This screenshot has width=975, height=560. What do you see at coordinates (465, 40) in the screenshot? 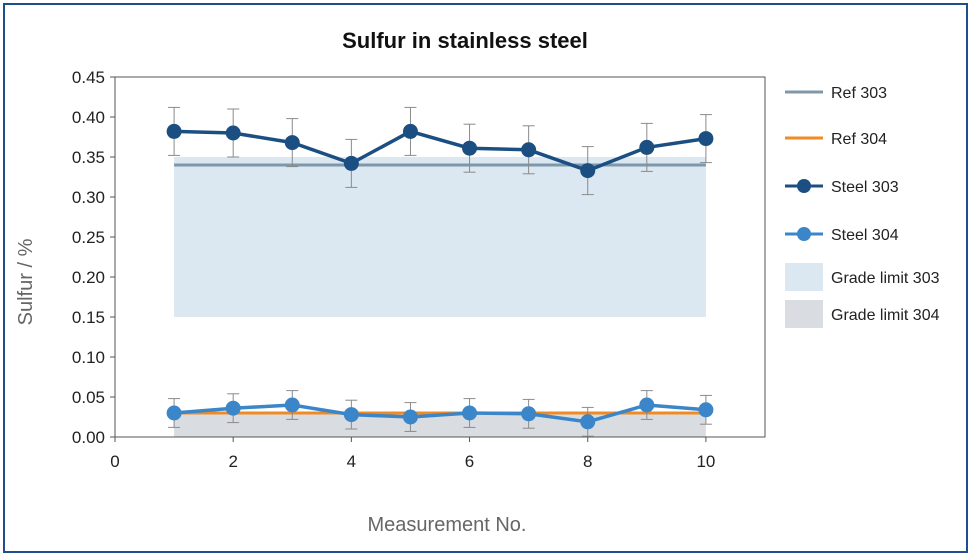
I see `chart-title: Sulfur in stainless steel` at bounding box center [465, 40].